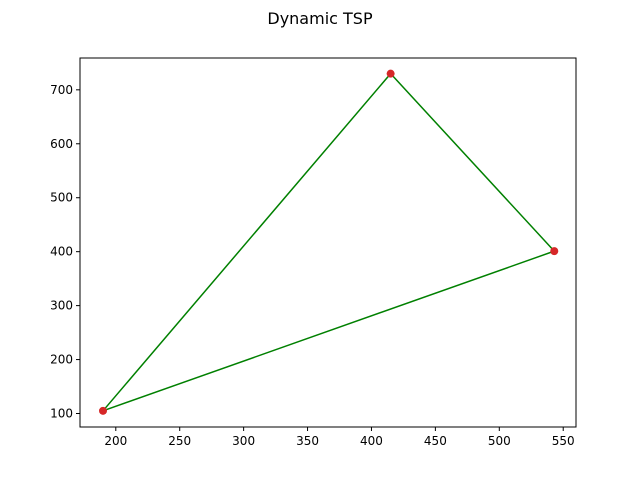  I want to click on route-segment, so click(472, 162).